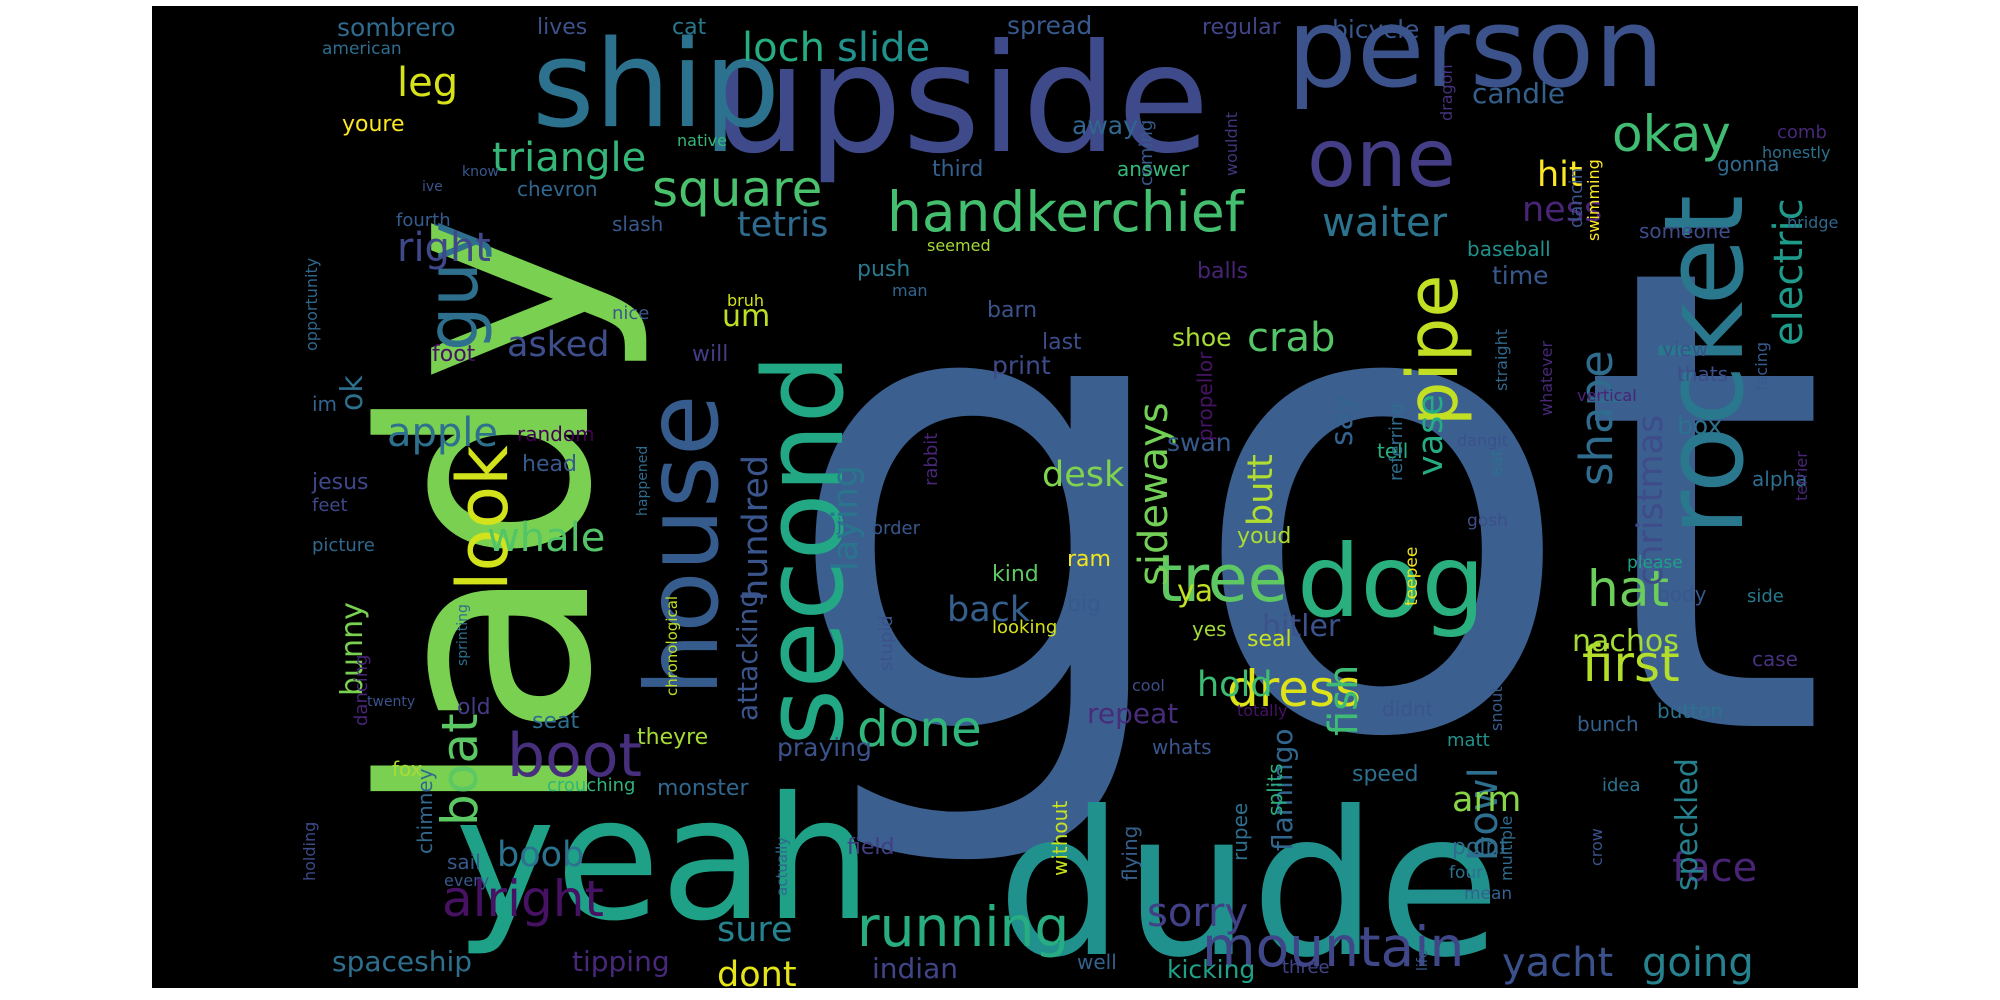  Describe the element at coordinates (703, 788) in the screenshot. I see `word-monster: monster` at that location.